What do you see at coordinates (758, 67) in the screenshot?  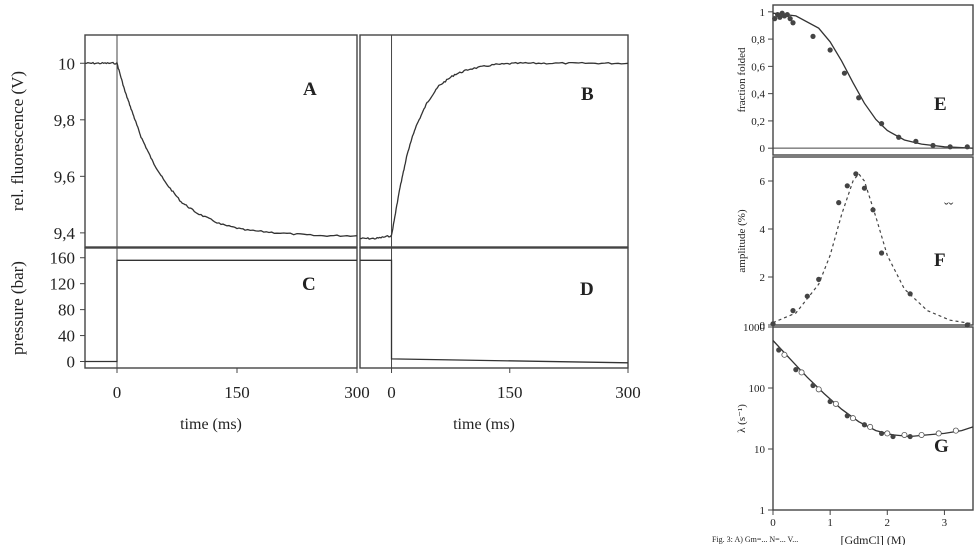 I see `y-tick-label: 0,6` at bounding box center [758, 67].